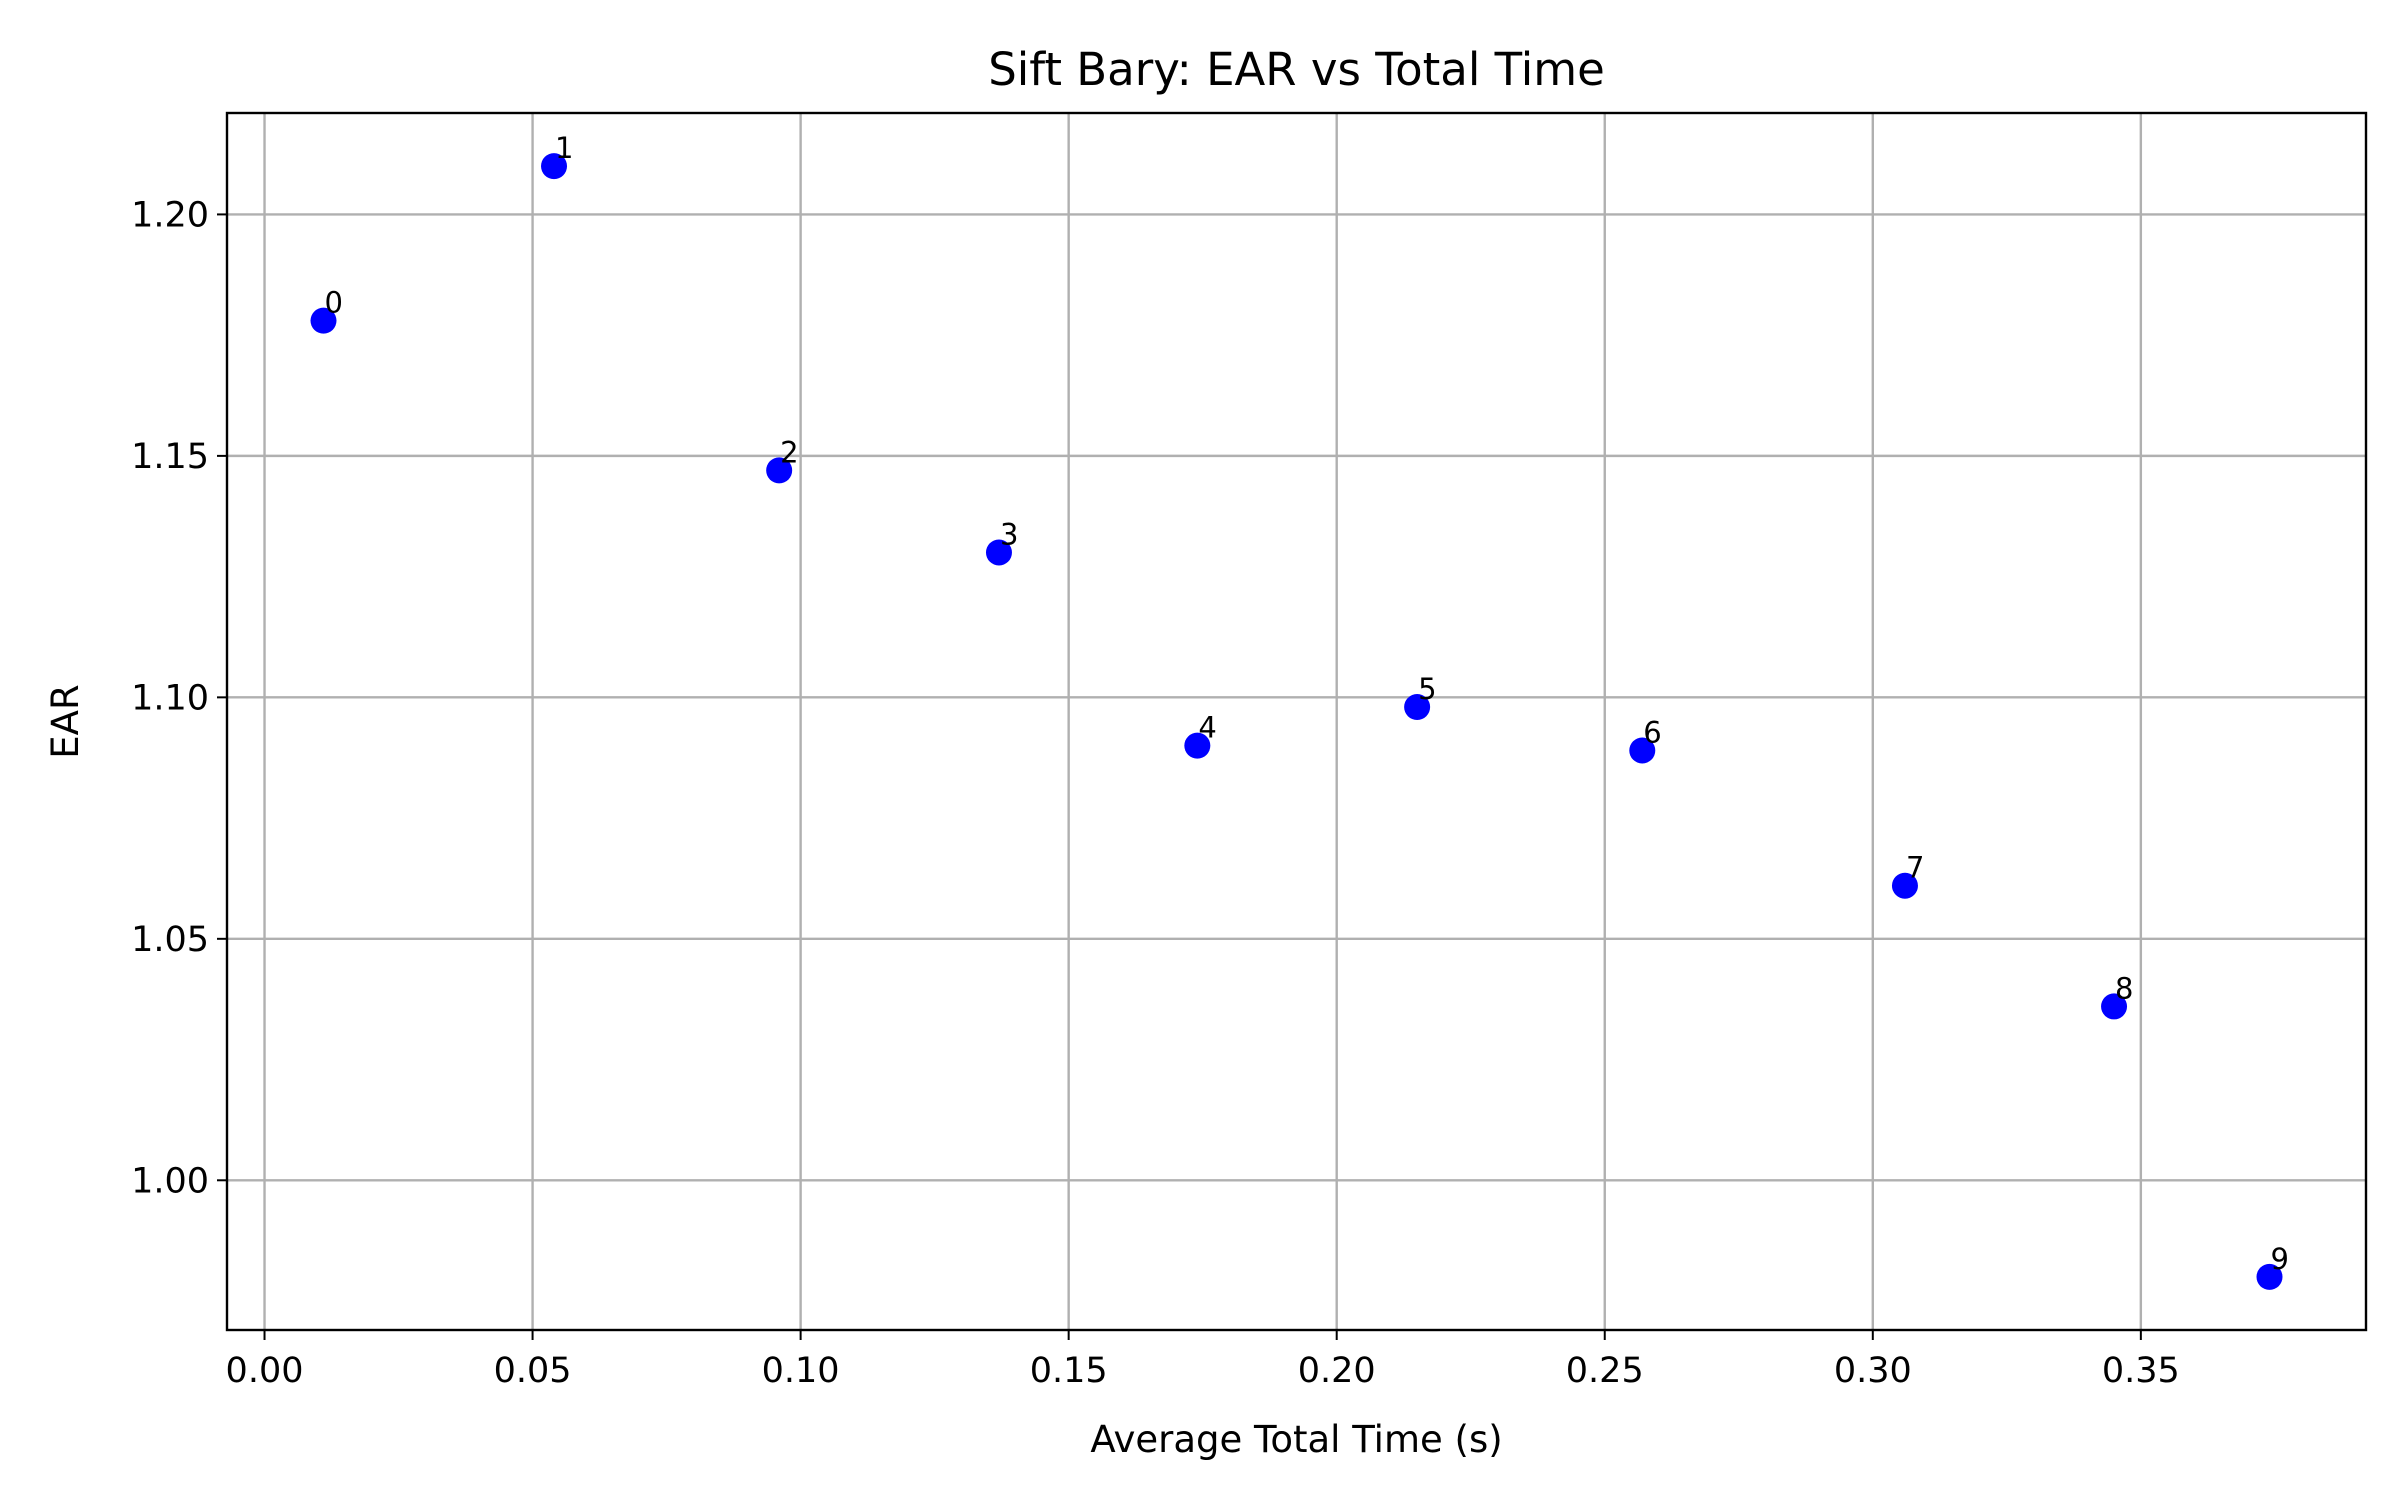 This screenshot has height=1500, width=2400. What do you see at coordinates (170, 698) in the screenshot?
I see `y-tick-label: 1.10` at bounding box center [170, 698].